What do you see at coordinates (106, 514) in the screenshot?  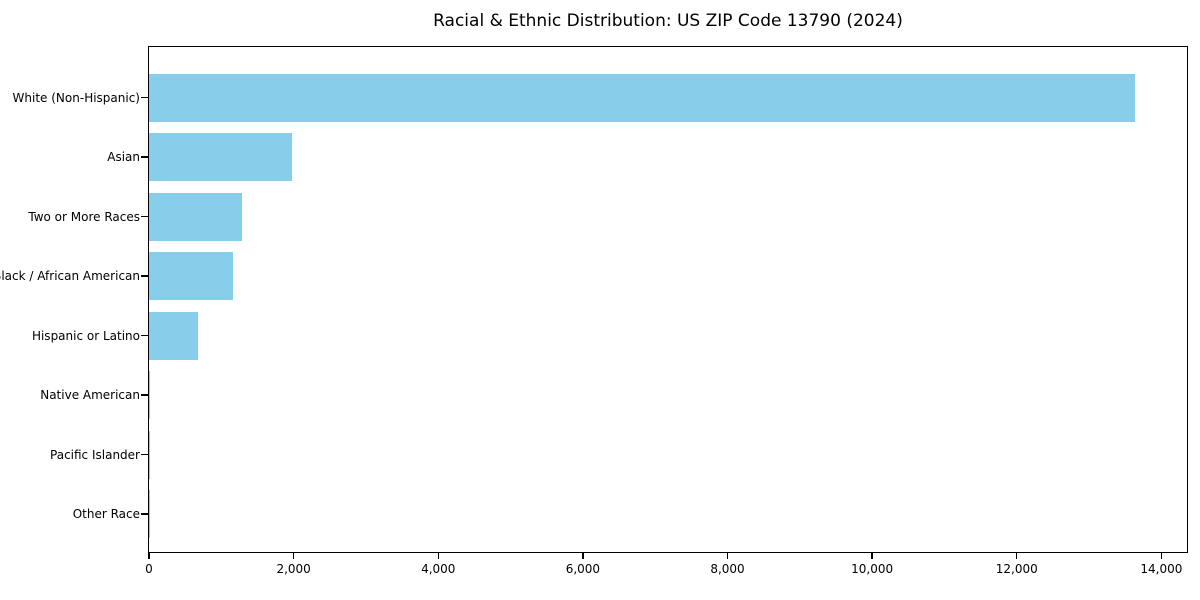 I see `category-label-other-race: Other Race` at bounding box center [106, 514].